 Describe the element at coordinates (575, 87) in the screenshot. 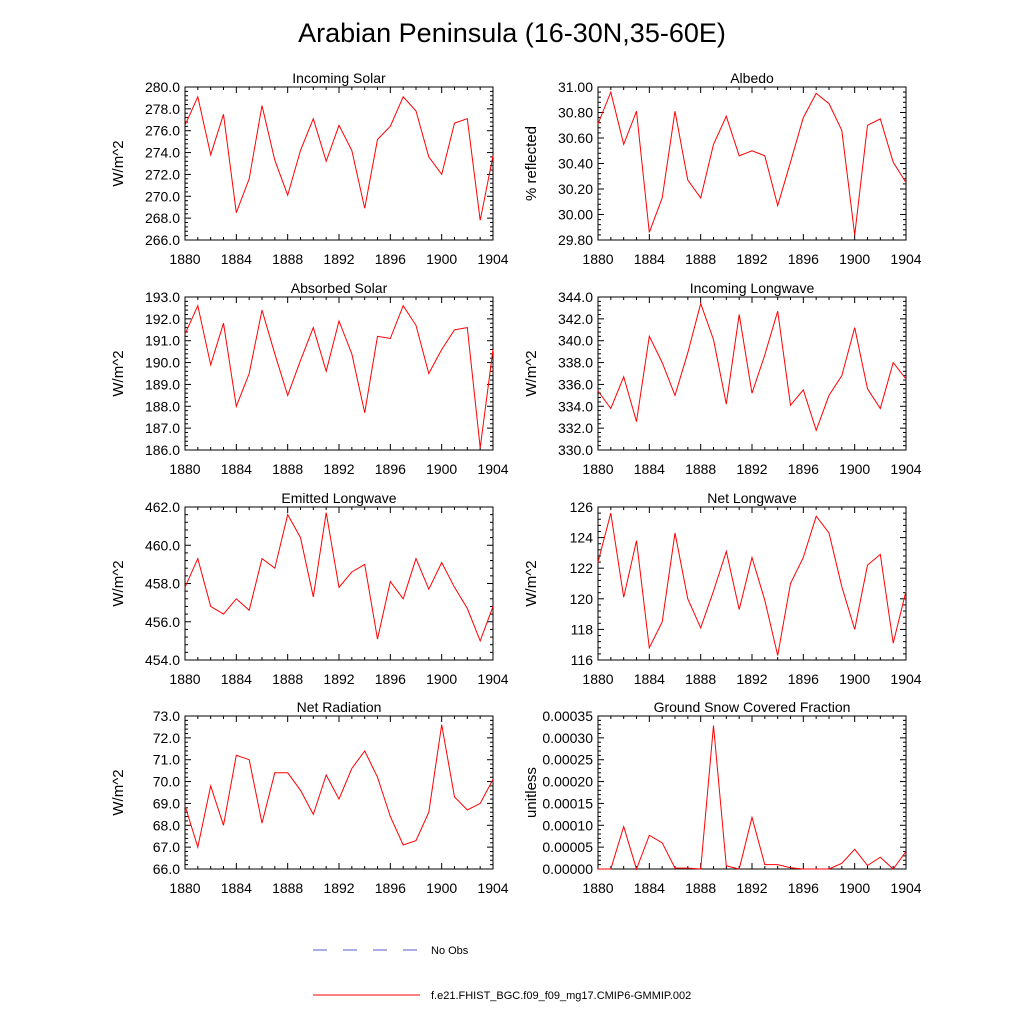

I see `y-tick-label: 31.00` at that location.